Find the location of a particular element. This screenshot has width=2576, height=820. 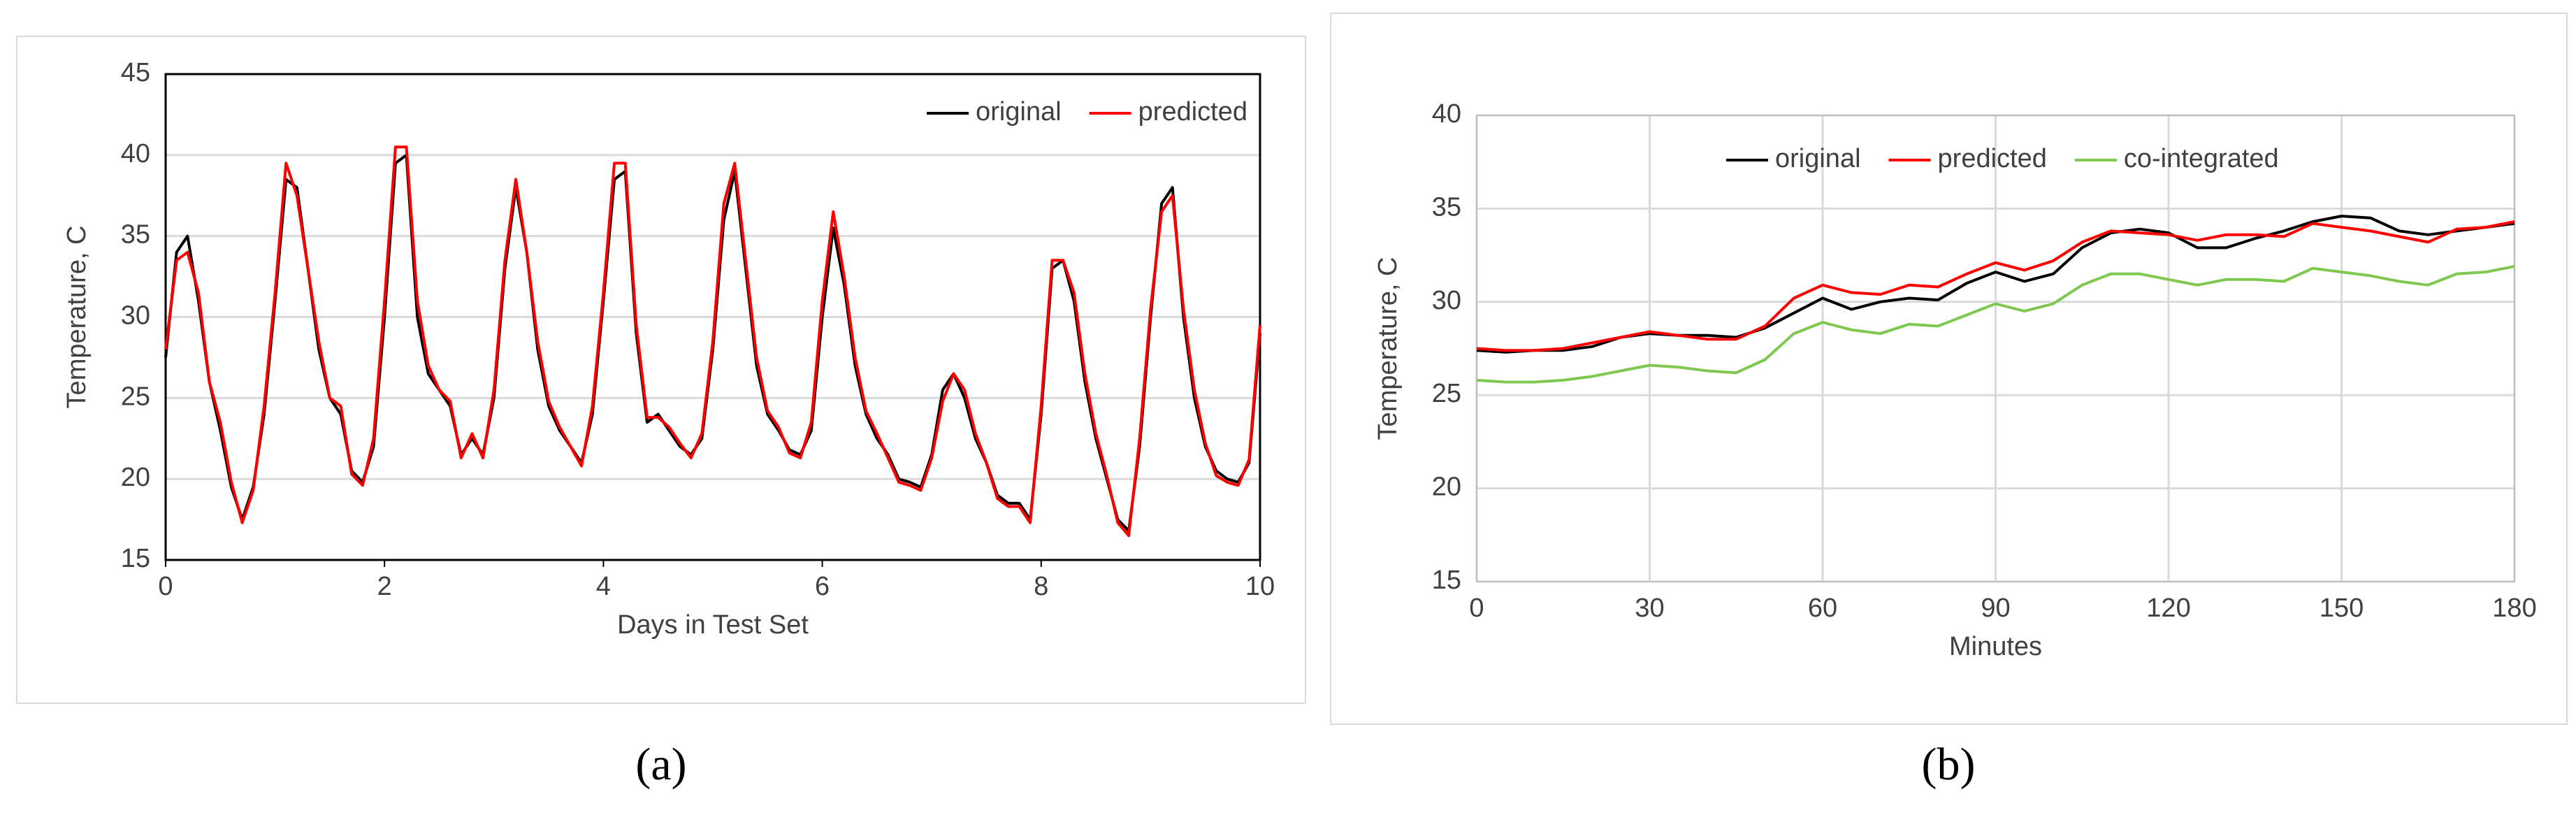

caption: (a) is located at coordinates (660, 764).